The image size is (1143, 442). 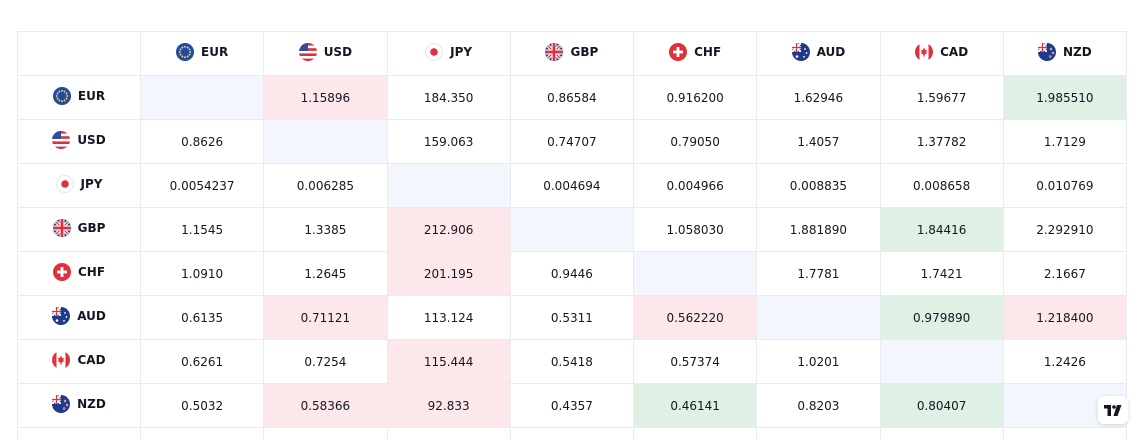 I want to click on rate-cell: 1.7129, so click(x=1065, y=141).